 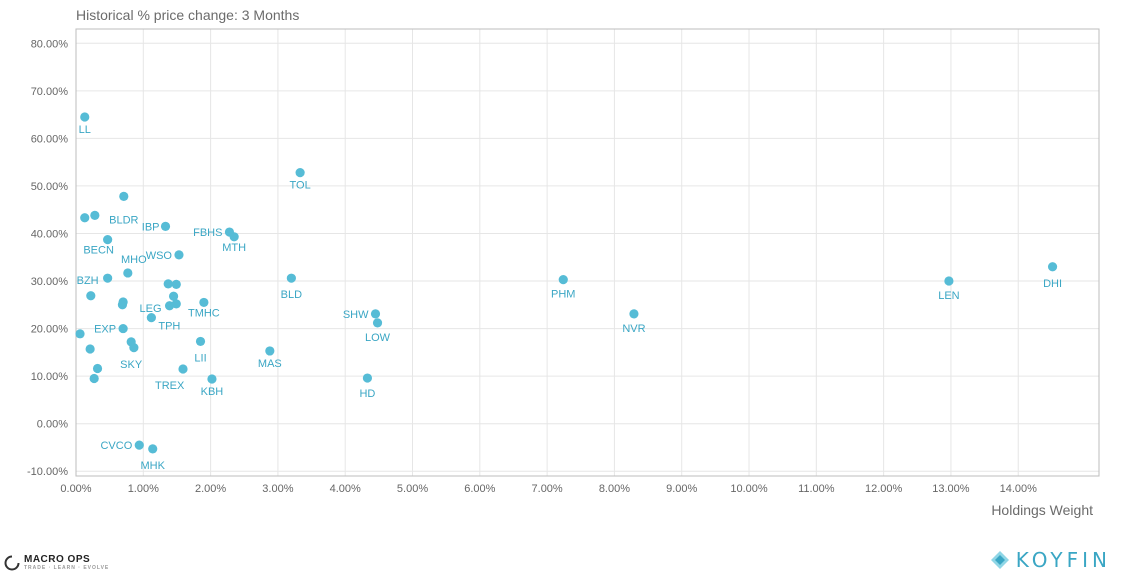 What do you see at coordinates (50, 44) in the screenshot?
I see `y-tick-label: 80.00%` at bounding box center [50, 44].